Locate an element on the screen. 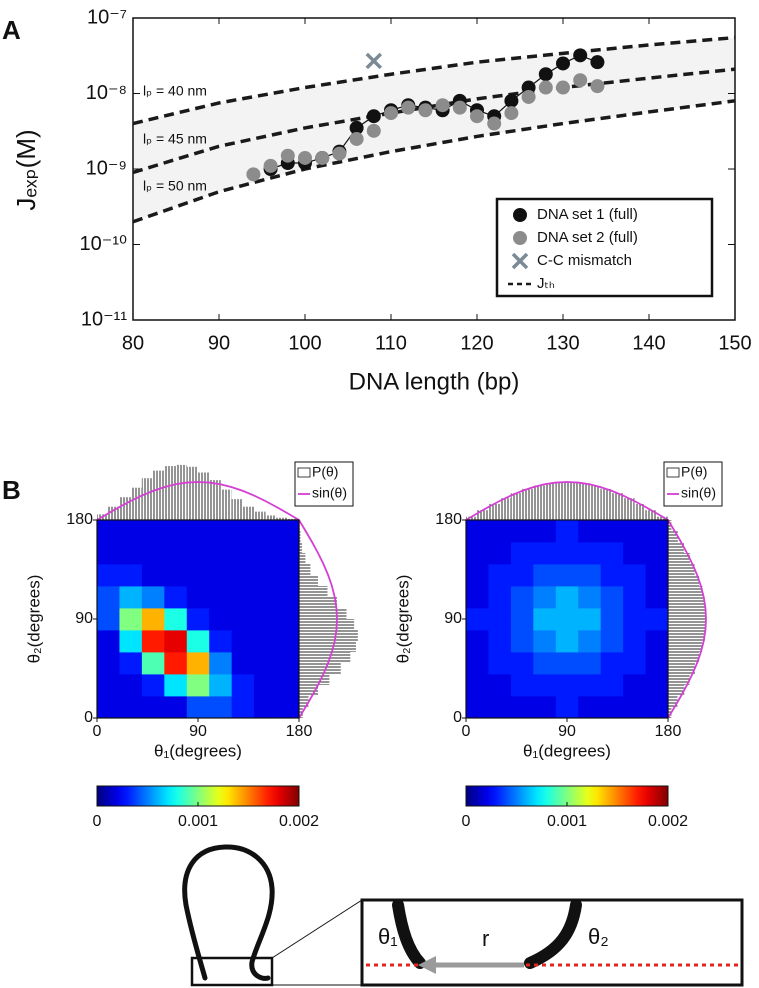 The image size is (759, 988). colorbar-tick-label: 0 is located at coordinates (466, 821).